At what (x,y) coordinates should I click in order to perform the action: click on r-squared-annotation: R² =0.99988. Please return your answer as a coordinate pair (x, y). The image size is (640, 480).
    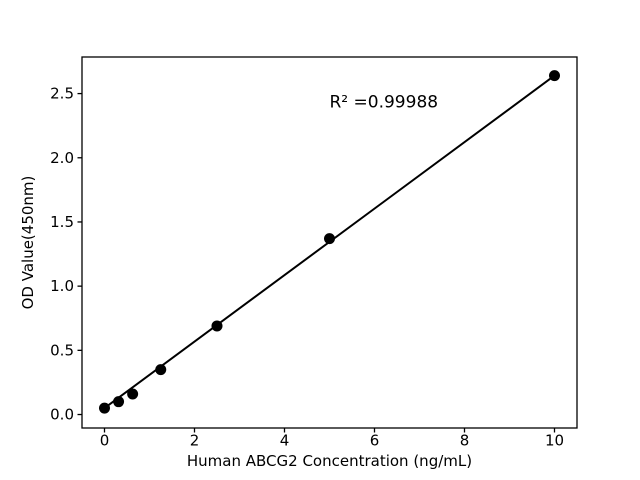
    Looking at the image, I should click on (384, 103).